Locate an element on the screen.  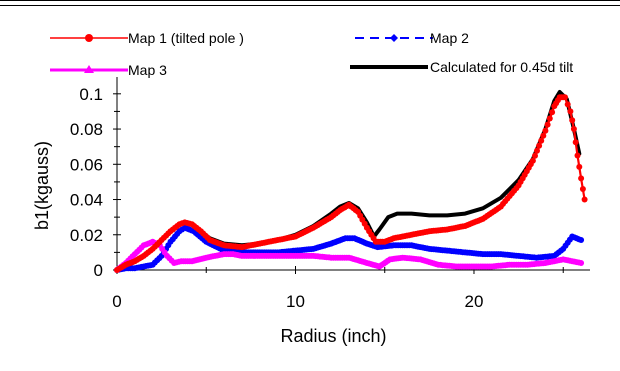
y-tick-label: 0 is located at coordinates (98, 270).